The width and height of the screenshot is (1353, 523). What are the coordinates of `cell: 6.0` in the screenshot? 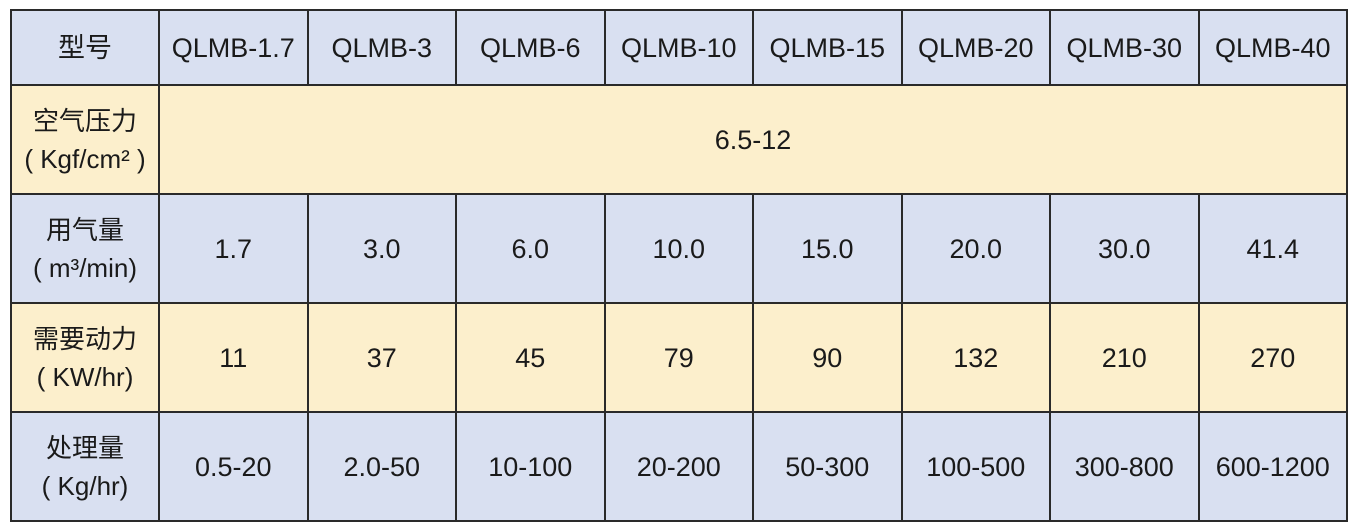 It's located at (530, 248).